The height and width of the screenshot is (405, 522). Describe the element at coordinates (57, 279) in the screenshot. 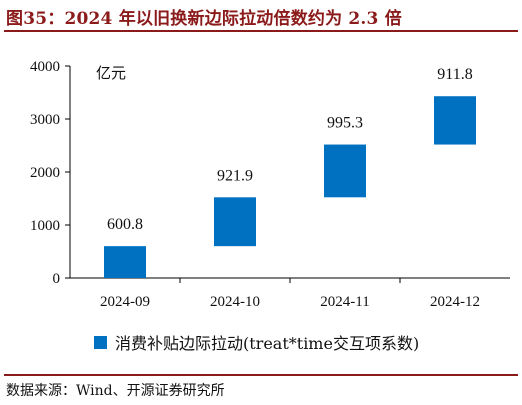

I see `y-tick-label: 0` at that location.